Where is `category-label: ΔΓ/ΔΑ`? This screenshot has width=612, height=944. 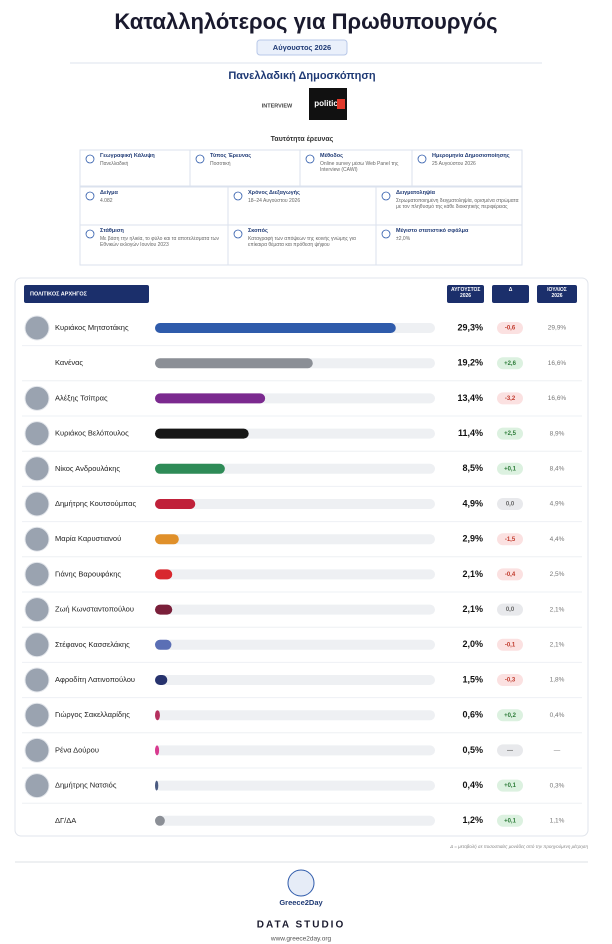
category-label: ΔΓ/ΔΑ is located at coordinates (65, 820).